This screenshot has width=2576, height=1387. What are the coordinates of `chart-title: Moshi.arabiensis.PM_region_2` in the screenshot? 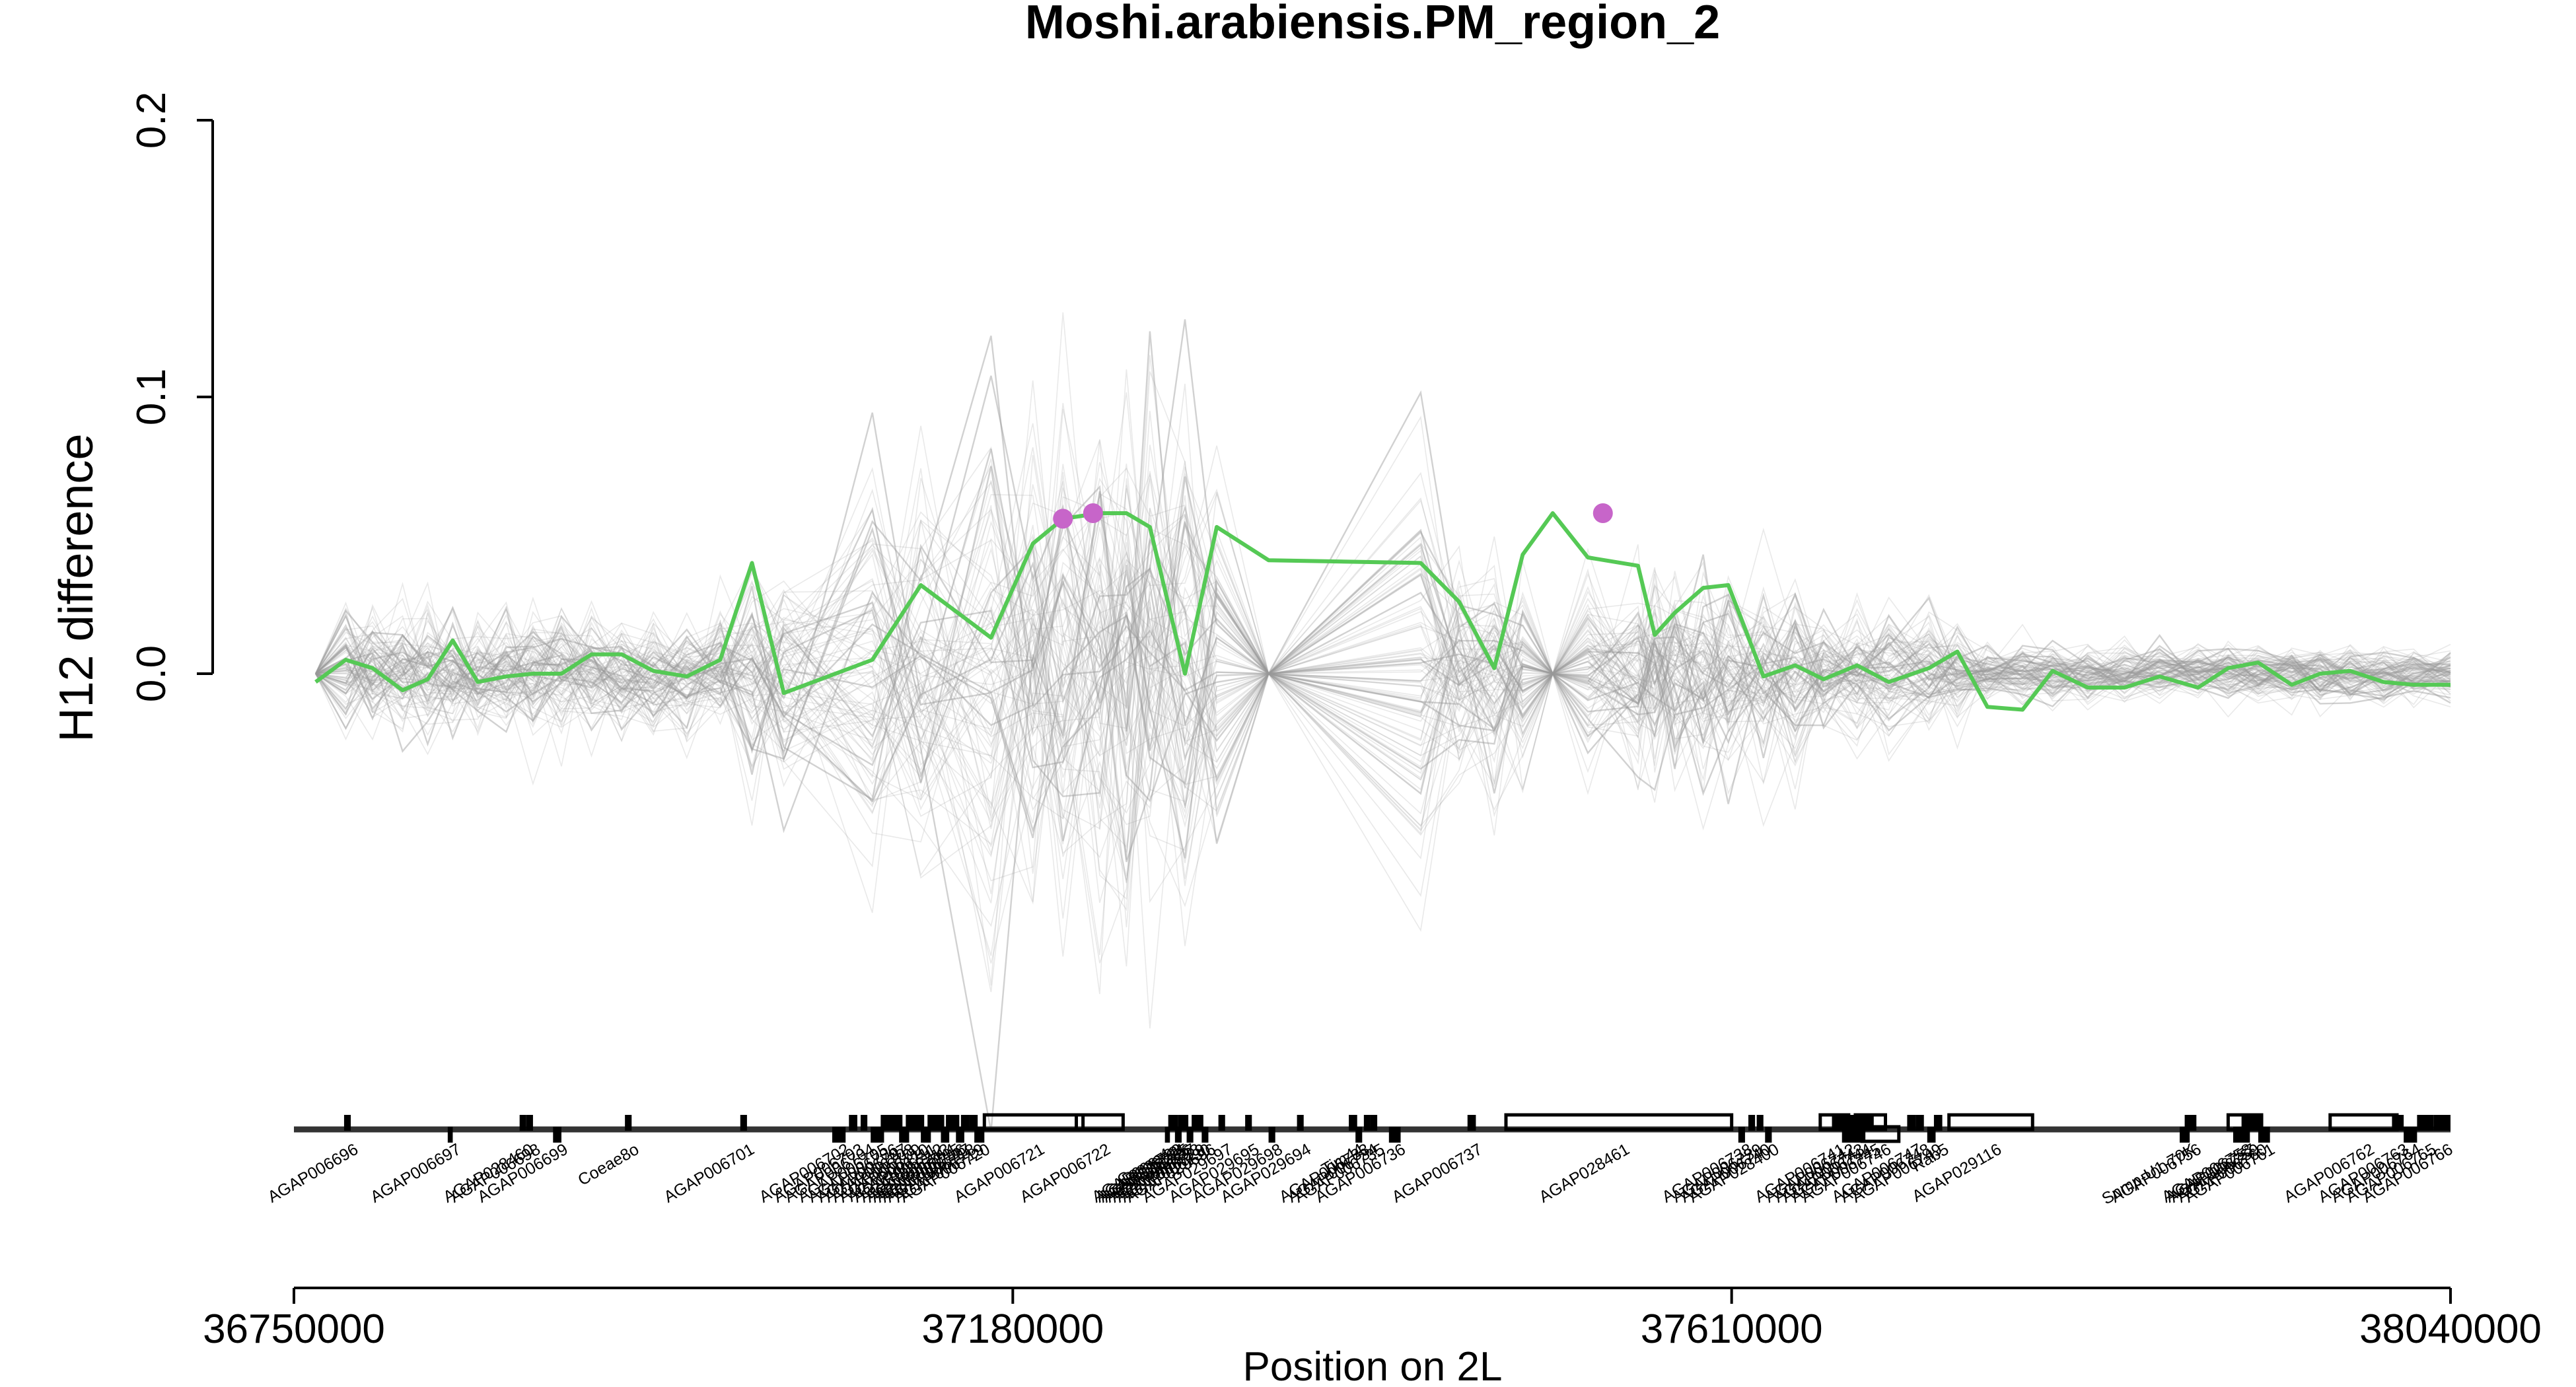 It's located at (1372, 24).